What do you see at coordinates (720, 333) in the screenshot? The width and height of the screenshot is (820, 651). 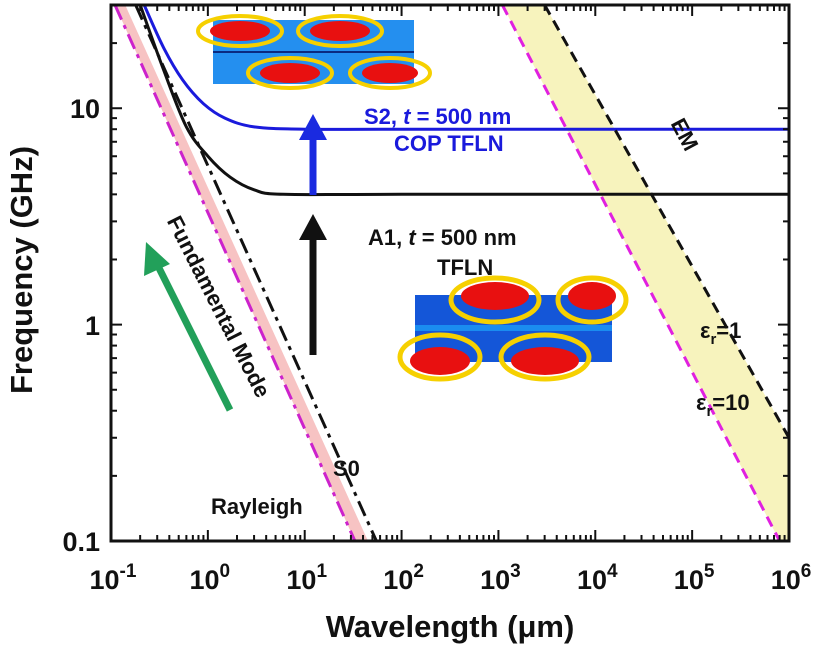 I see `er1-label: εr=1` at bounding box center [720, 333].